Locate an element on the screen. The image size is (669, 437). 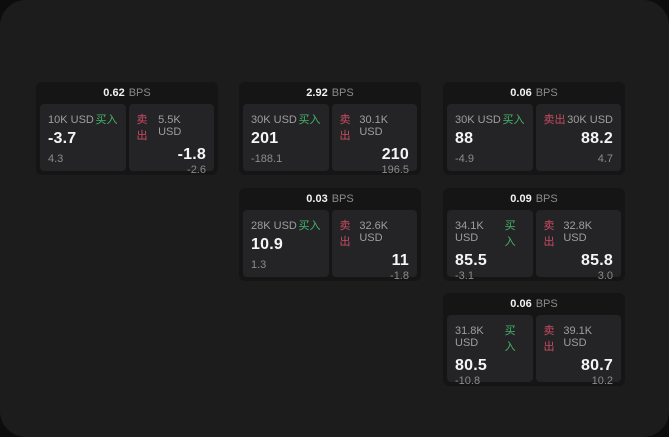
buy-price: 80.5 is located at coordinates (471, 365).